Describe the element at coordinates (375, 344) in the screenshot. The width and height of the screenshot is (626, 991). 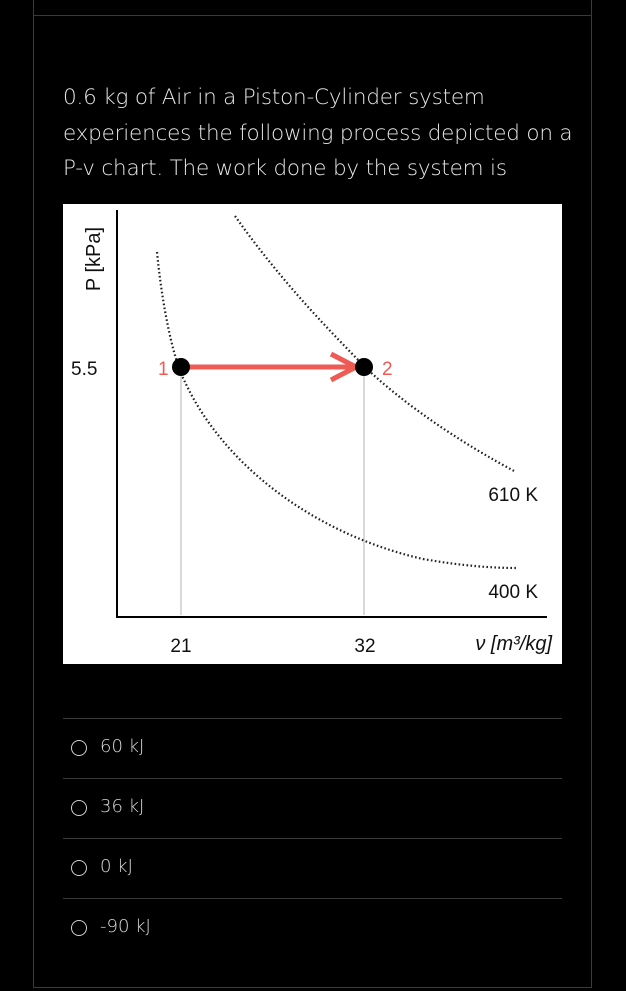
I see `isotherm-610k-curve` at that location.